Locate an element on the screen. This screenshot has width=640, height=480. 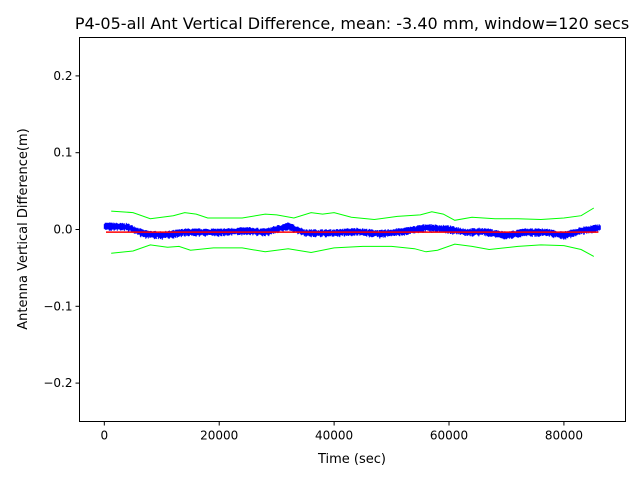
upper-series-line is located at coordinates (353, 214).